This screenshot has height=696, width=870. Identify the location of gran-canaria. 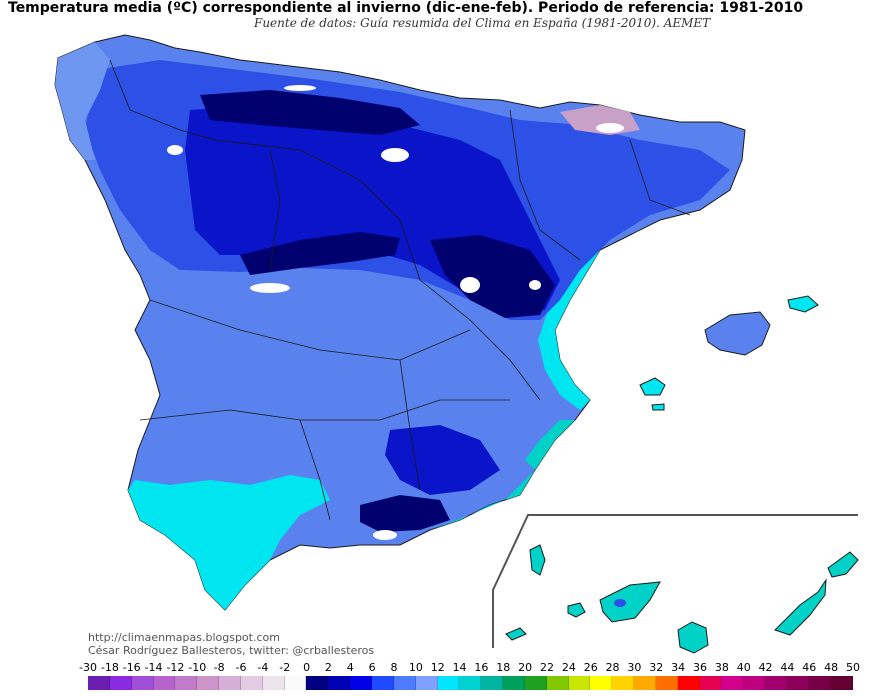
(693, 637).